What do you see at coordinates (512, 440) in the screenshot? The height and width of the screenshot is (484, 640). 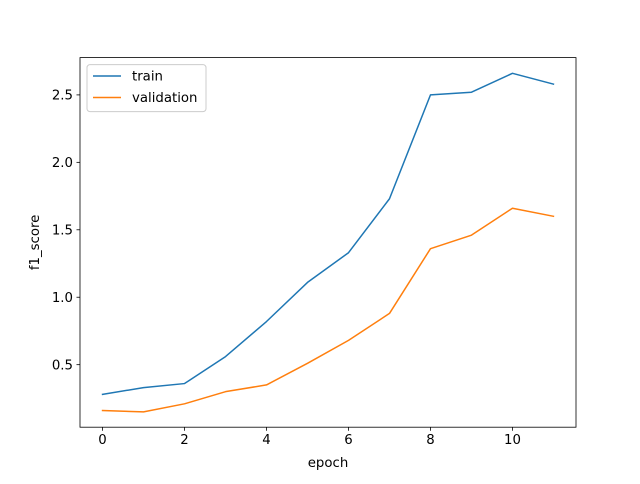 I see `x-tick-label: 10` at bounding box center [512, 440].